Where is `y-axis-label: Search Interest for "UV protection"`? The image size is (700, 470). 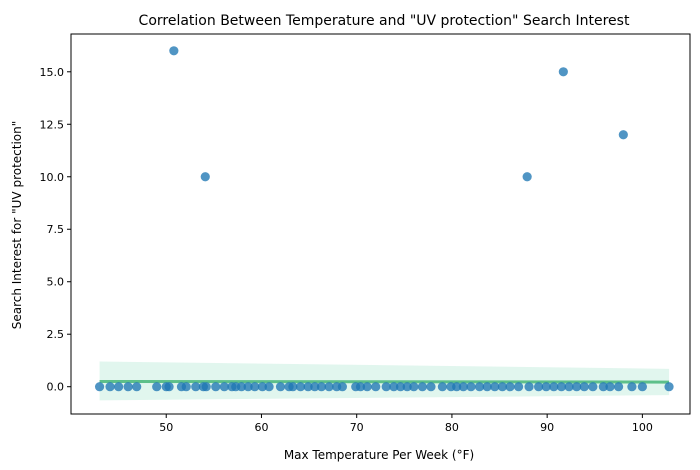
y-axis-label: Search Interest for "UV protection" is located at coordinates (17, 225).